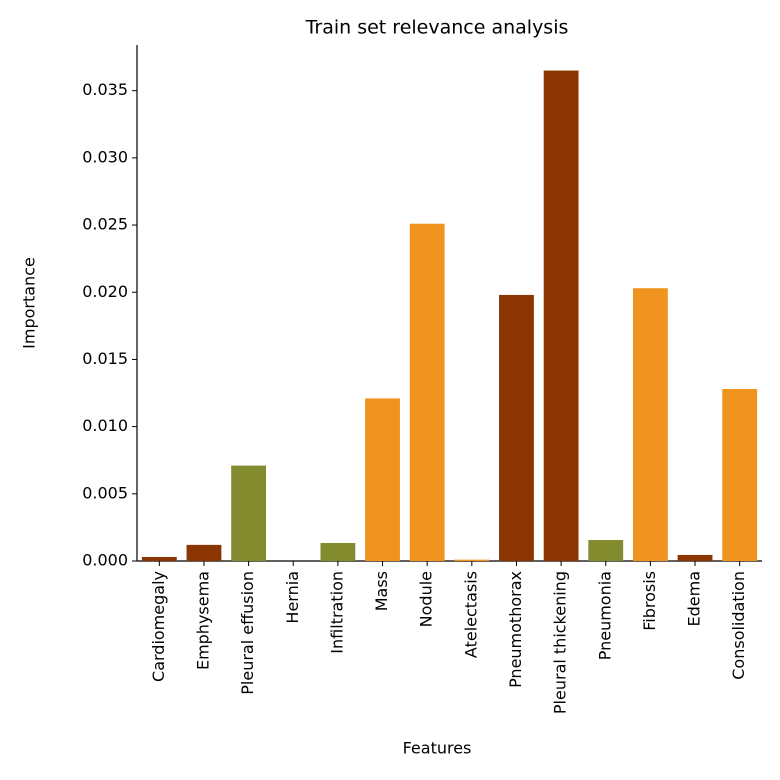 This screenshot has width=780, height=780. Describe the element at coordinates (515, 629) in the screenshot. I see `x-tick-label: Pneumothorax` at that location.